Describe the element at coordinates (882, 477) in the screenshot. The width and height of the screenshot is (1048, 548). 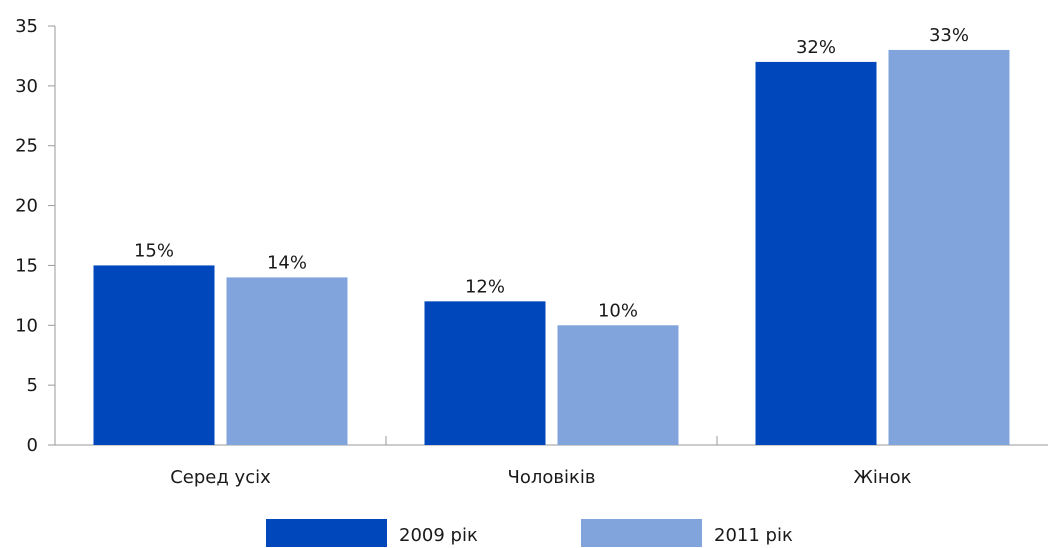
I see `x-category-label: Жінок` at that location.